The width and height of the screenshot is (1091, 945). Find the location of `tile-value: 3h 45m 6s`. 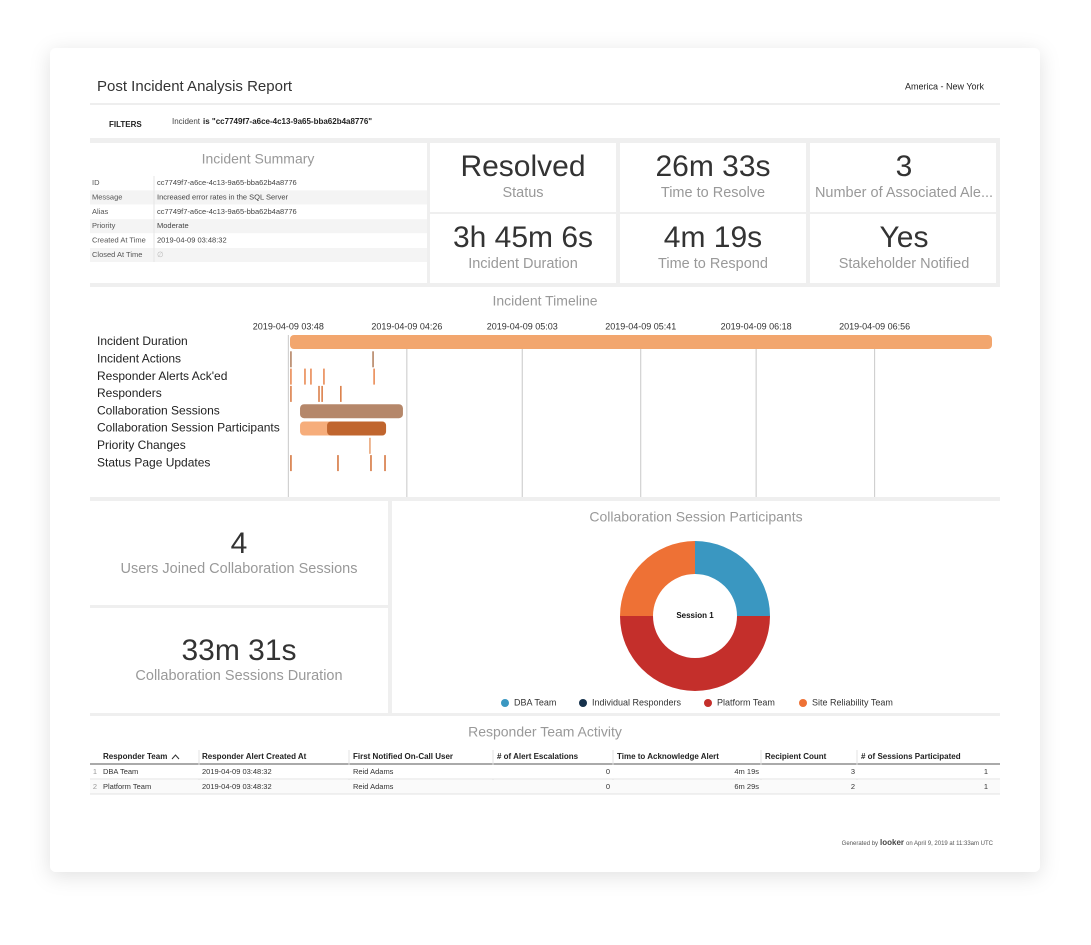

tile-value: 3h 45m 6s is located at coordinates (523, 237).